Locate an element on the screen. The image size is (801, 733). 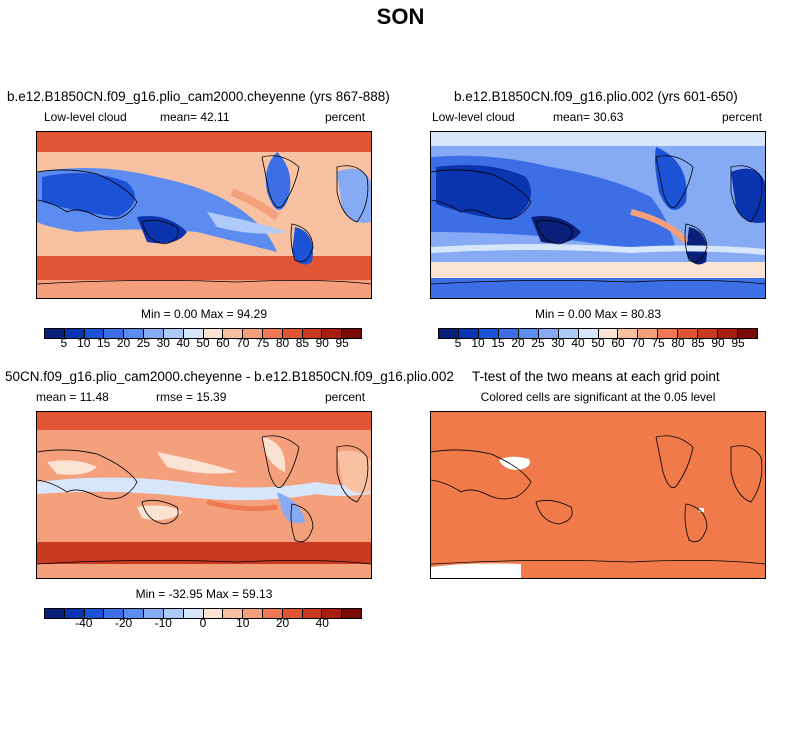
panel-4-map is located at coordinates (598, 495).